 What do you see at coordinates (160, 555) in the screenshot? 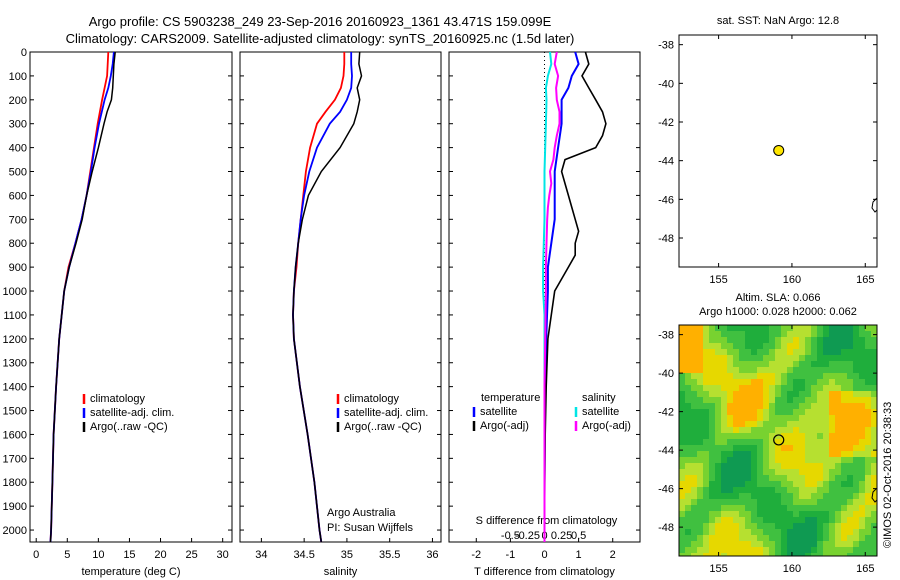
I see `temperature-x-tick-label: 20` at bounding box center [160, 555].